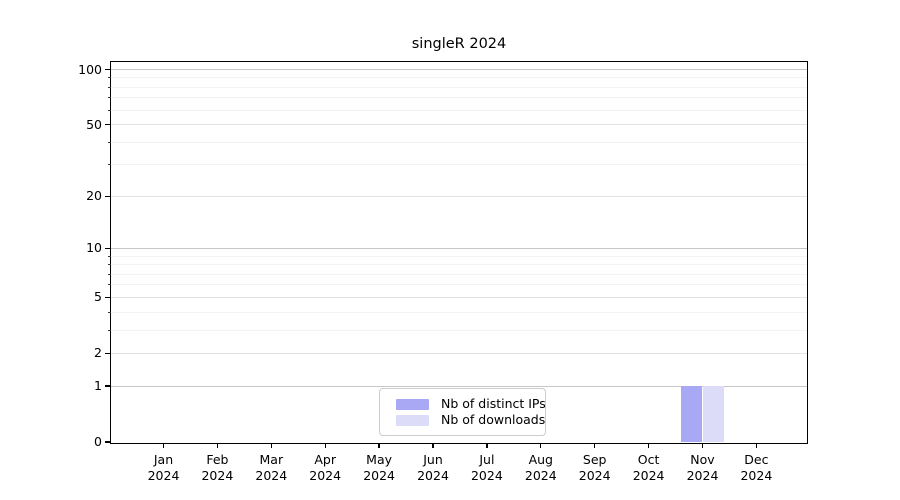 Image resolution: width=900 pixels, height=500 pixels. Describe the element at coordinates (459, 44) in the screenshot. I see `chart-title: singleR 2024` at that location.